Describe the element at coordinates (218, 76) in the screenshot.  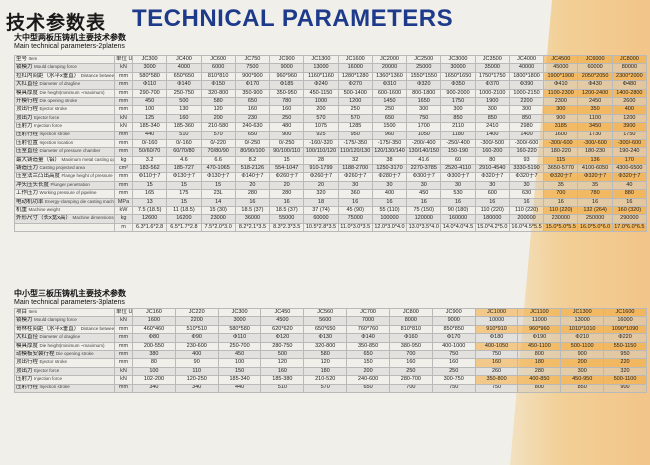
I see `value-cell: 810*810` at that location.